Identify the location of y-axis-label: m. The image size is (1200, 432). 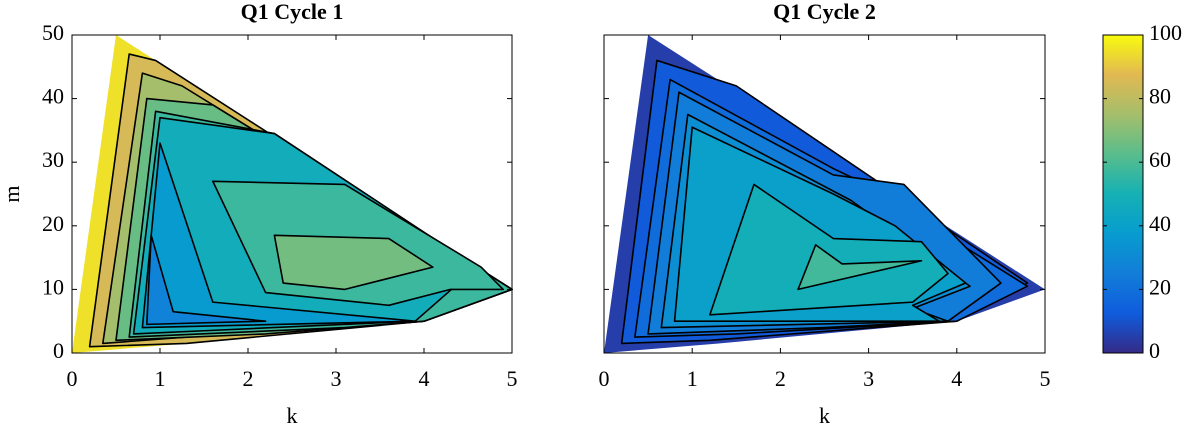
(12, 193).